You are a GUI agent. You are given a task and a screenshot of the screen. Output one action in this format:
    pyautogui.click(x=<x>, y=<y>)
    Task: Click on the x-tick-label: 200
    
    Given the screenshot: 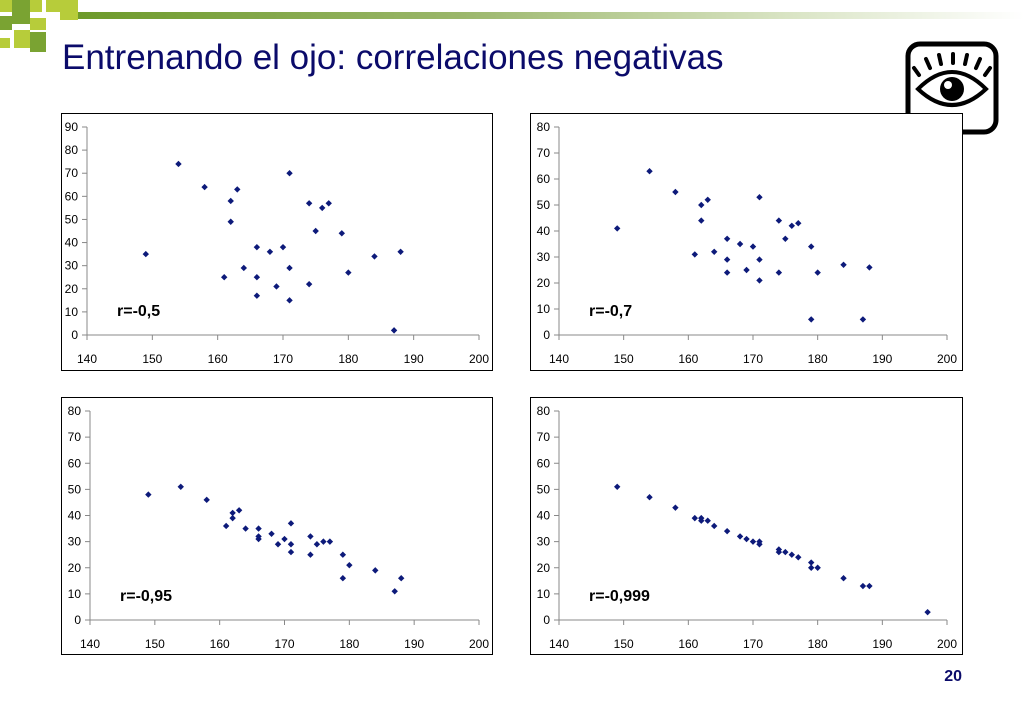 What is the action you would take?
    pyautogui.click(x=947, y=644)
    